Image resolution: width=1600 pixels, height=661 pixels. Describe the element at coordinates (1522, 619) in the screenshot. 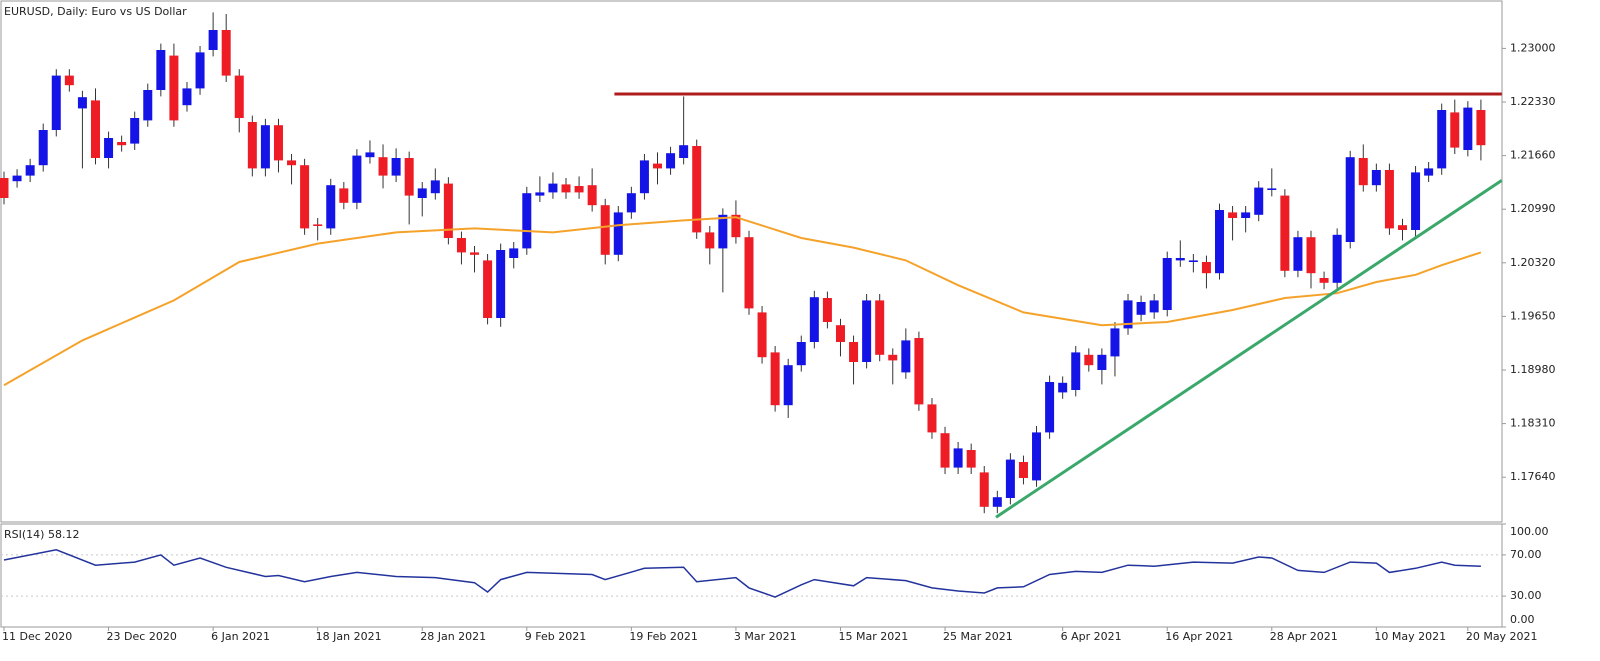

I see `y-tick-label: 0.00` at that location.